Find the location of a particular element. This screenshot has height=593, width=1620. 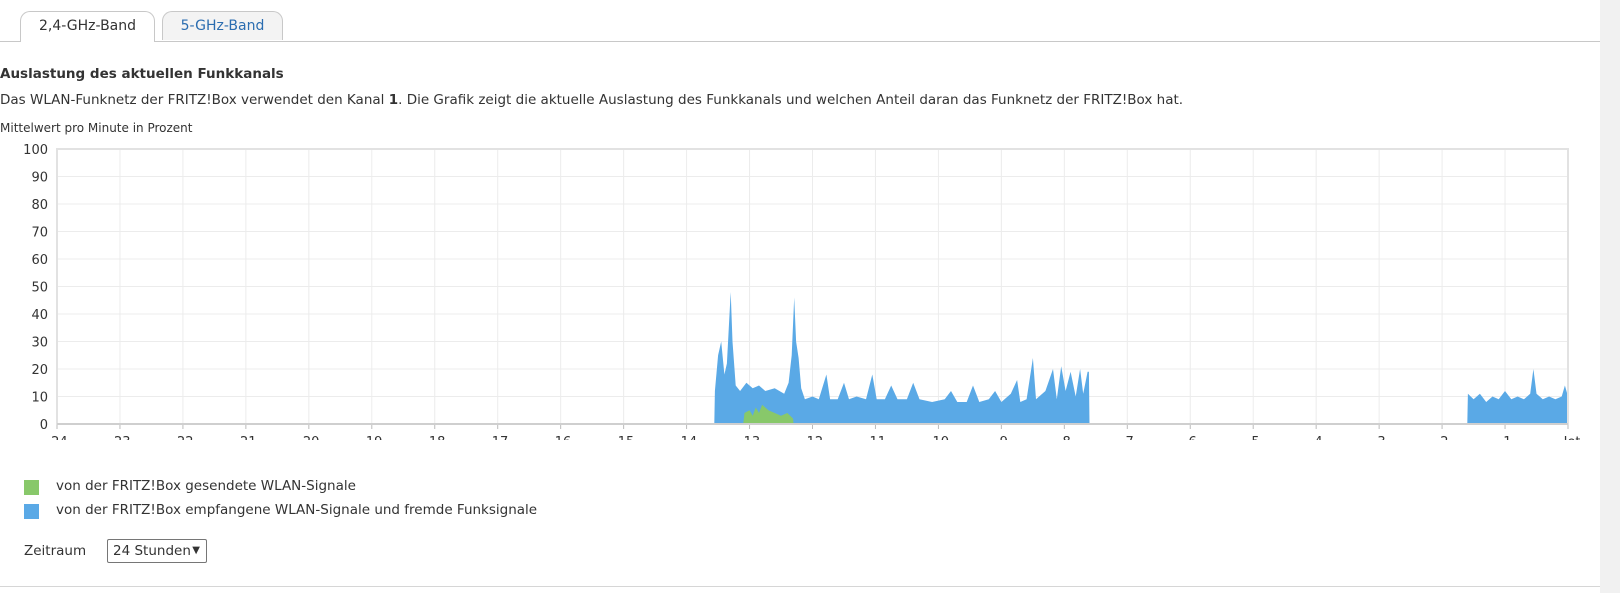

x-tick-label: Jetzt is located at coordinates (1571, 437).